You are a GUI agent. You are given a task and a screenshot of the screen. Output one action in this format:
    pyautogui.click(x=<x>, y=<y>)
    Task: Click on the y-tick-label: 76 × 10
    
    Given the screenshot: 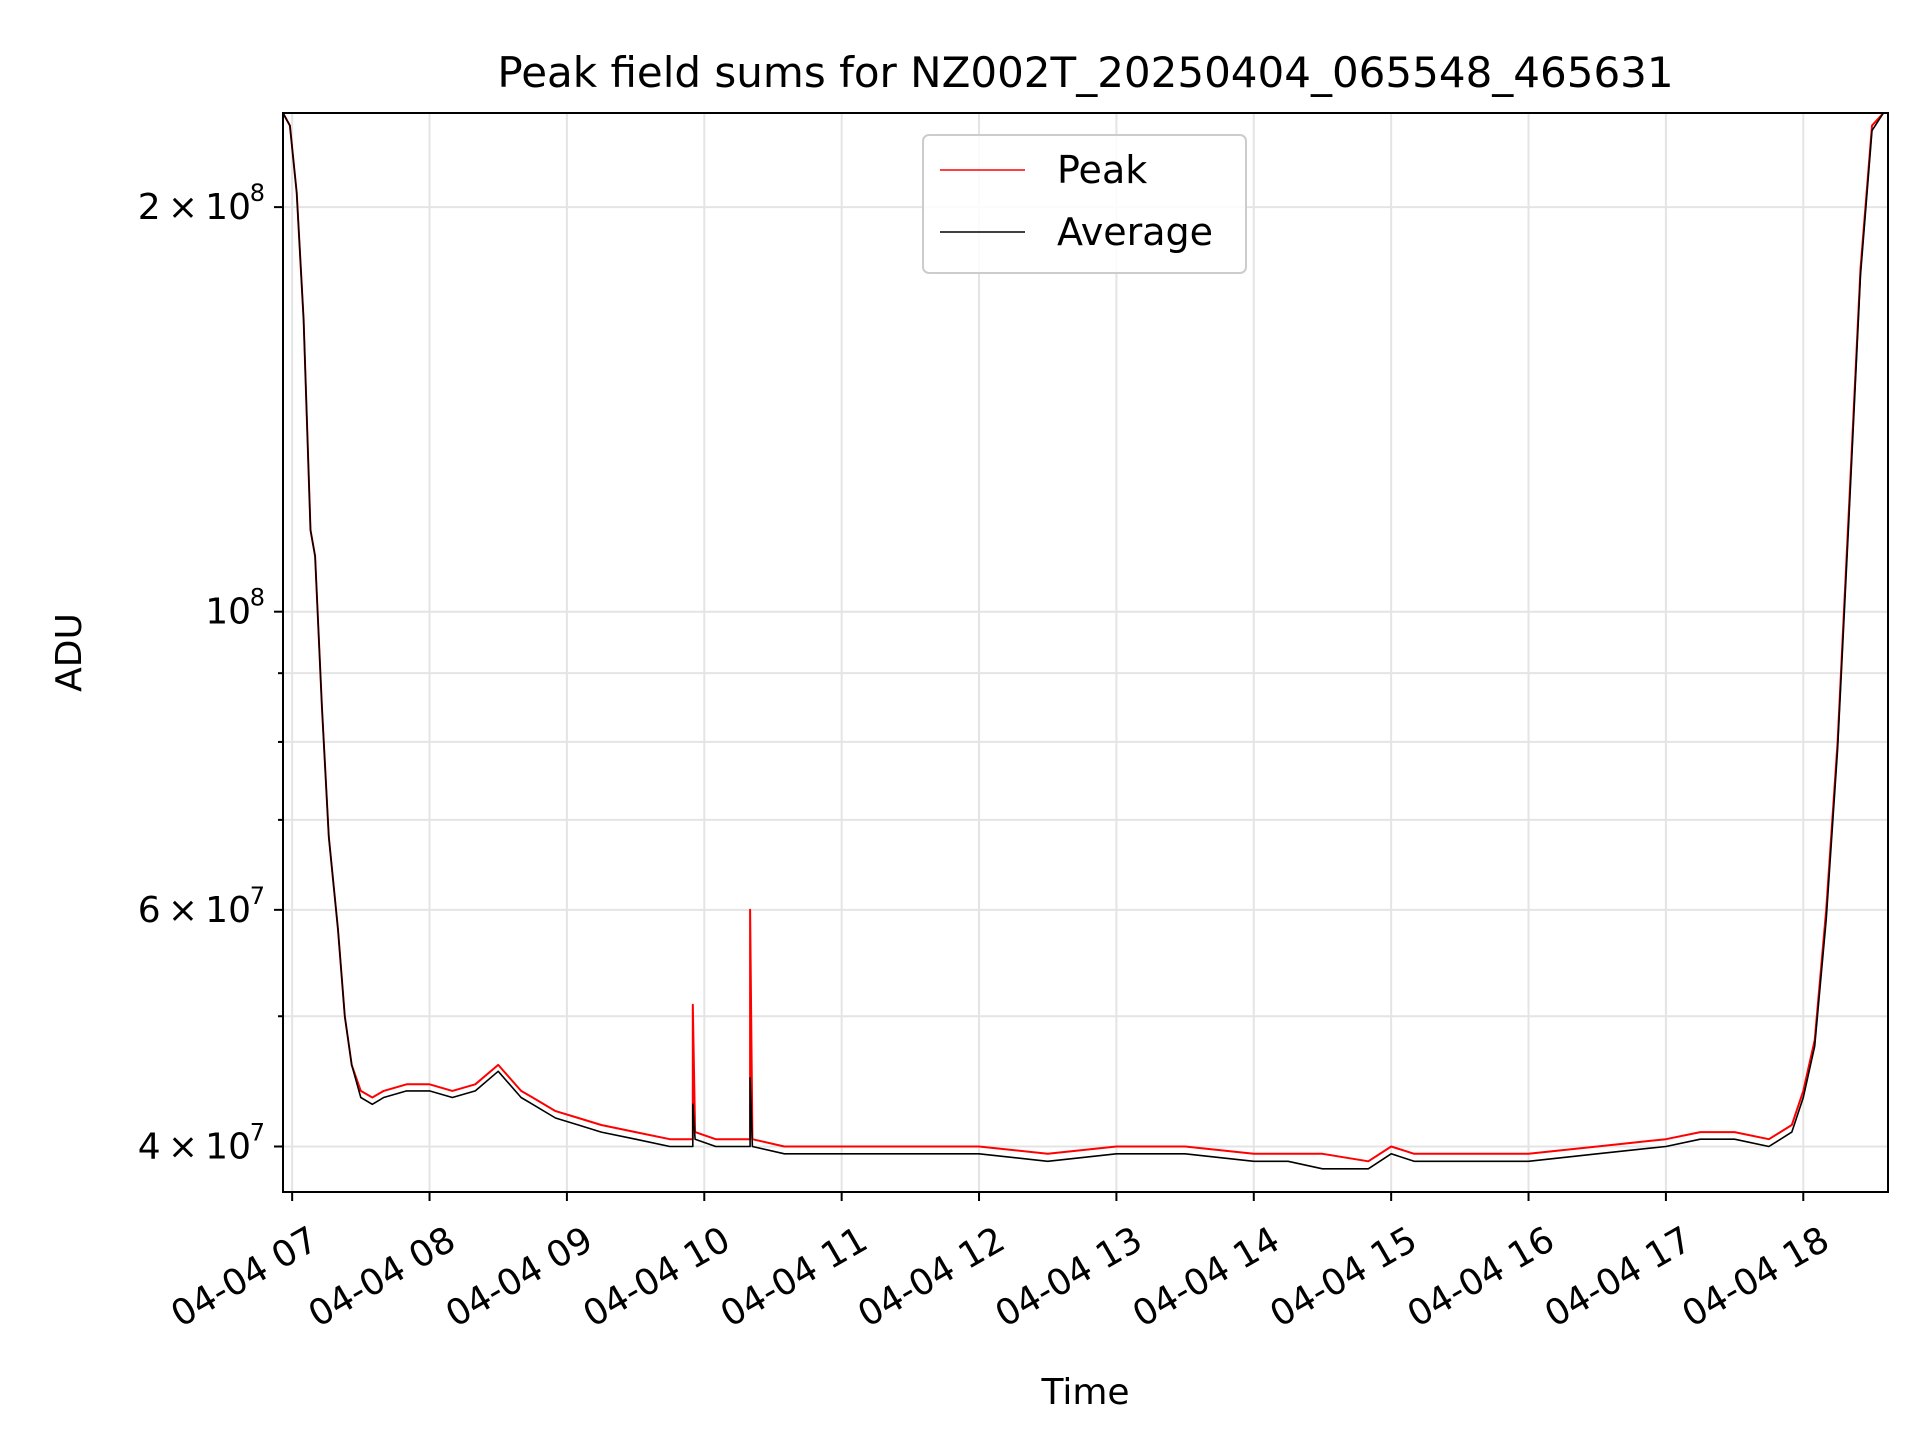 What is the action you would take?
    pyautogui.click(x=201, y=906)
    